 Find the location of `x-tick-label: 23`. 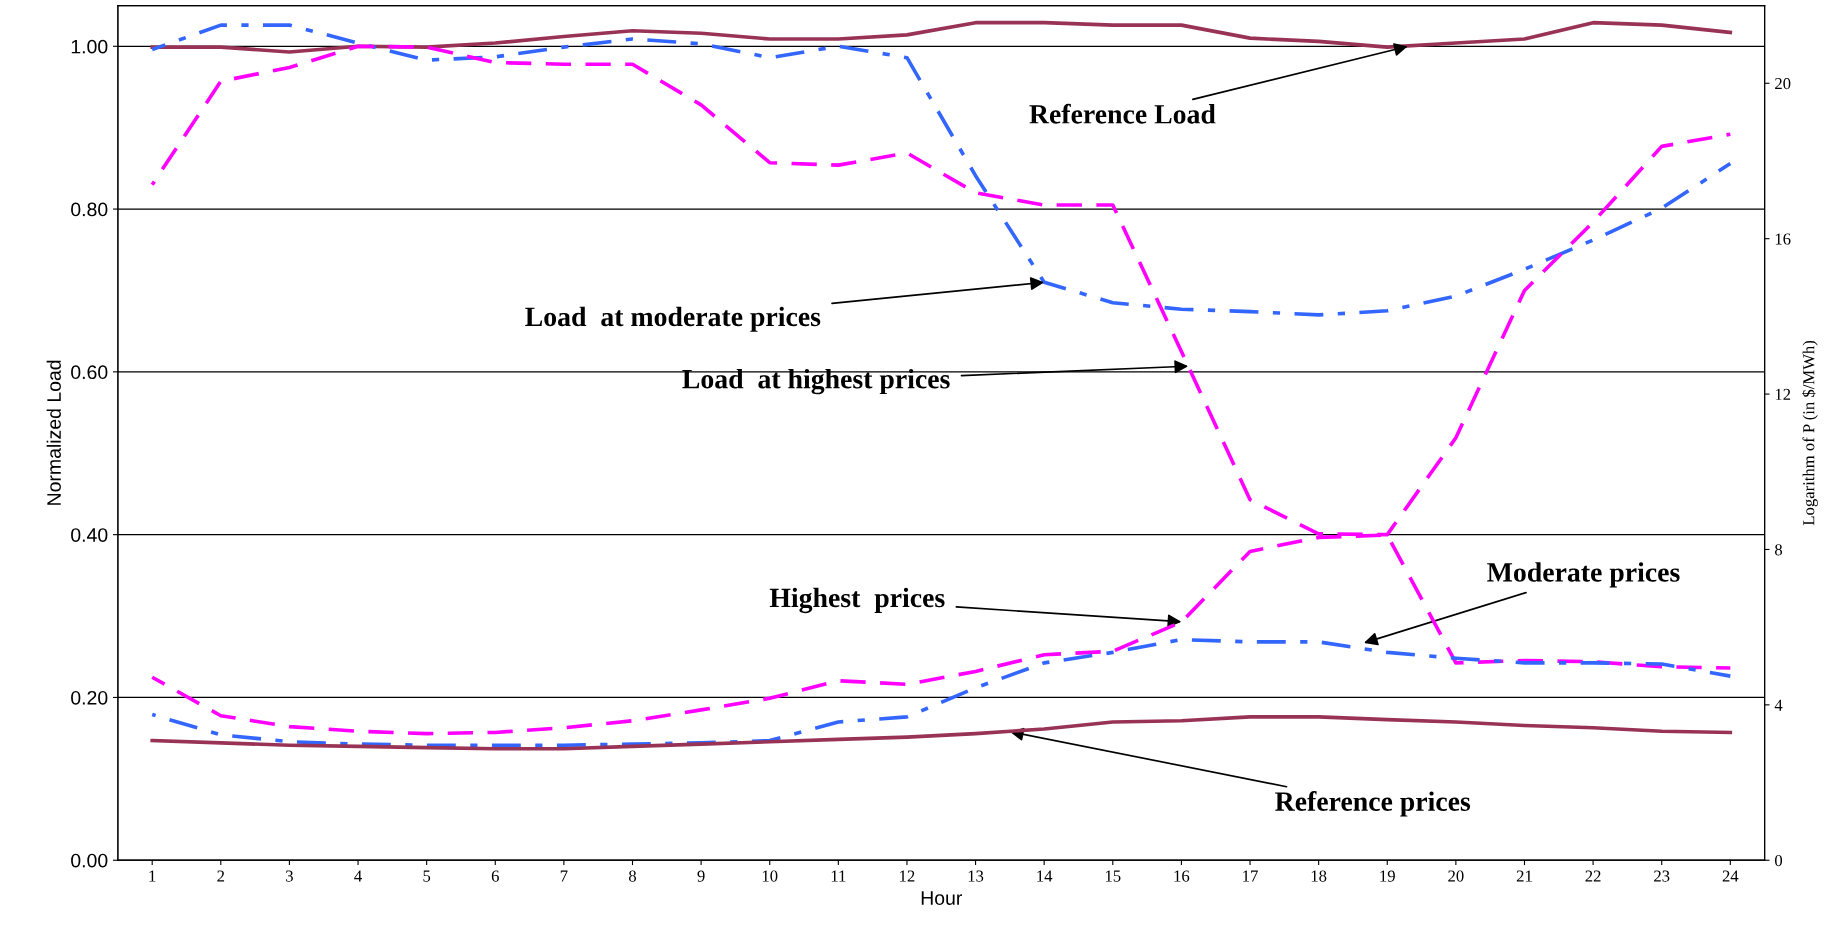

x-tick-label: 23 is located at coordinates (1662, 876).